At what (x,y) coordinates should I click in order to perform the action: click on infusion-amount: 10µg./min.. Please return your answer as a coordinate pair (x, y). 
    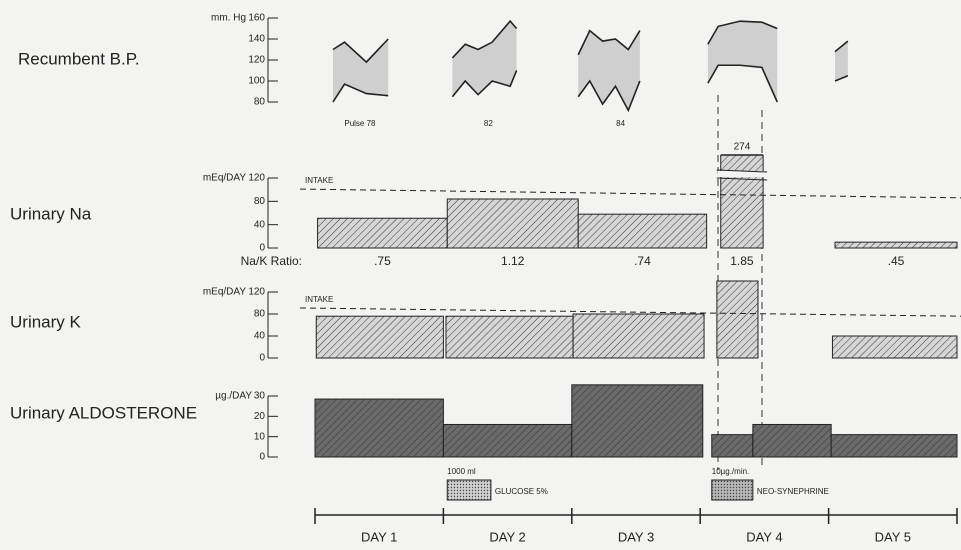
    Looking at the image, I should click on (731, 471).